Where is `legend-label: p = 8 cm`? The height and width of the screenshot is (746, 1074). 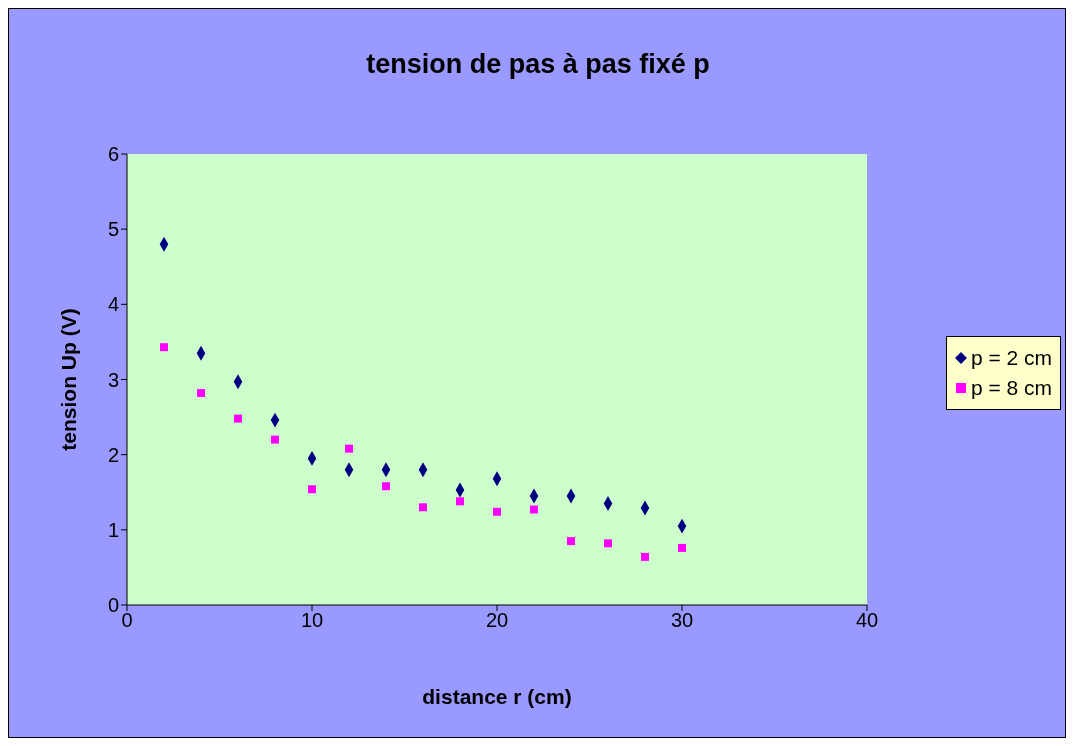
legend-label: p = 8 cm is located at coordinates (1011, 388).